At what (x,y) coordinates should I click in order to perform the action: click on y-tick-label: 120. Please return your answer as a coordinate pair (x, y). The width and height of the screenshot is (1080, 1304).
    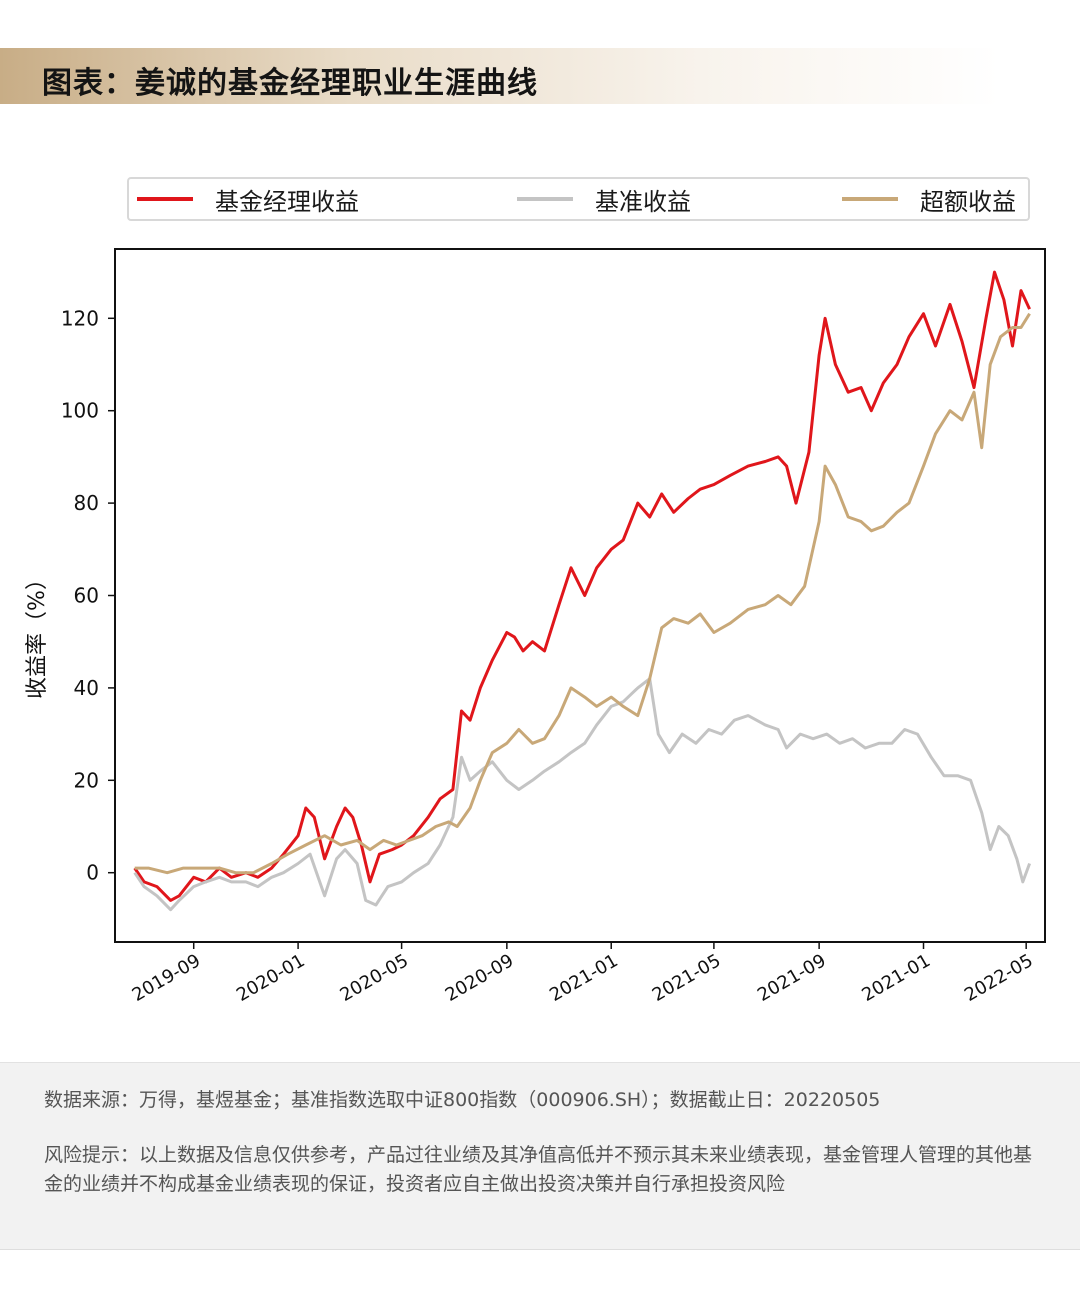
    Looking at the image, I should click on (80, 318).